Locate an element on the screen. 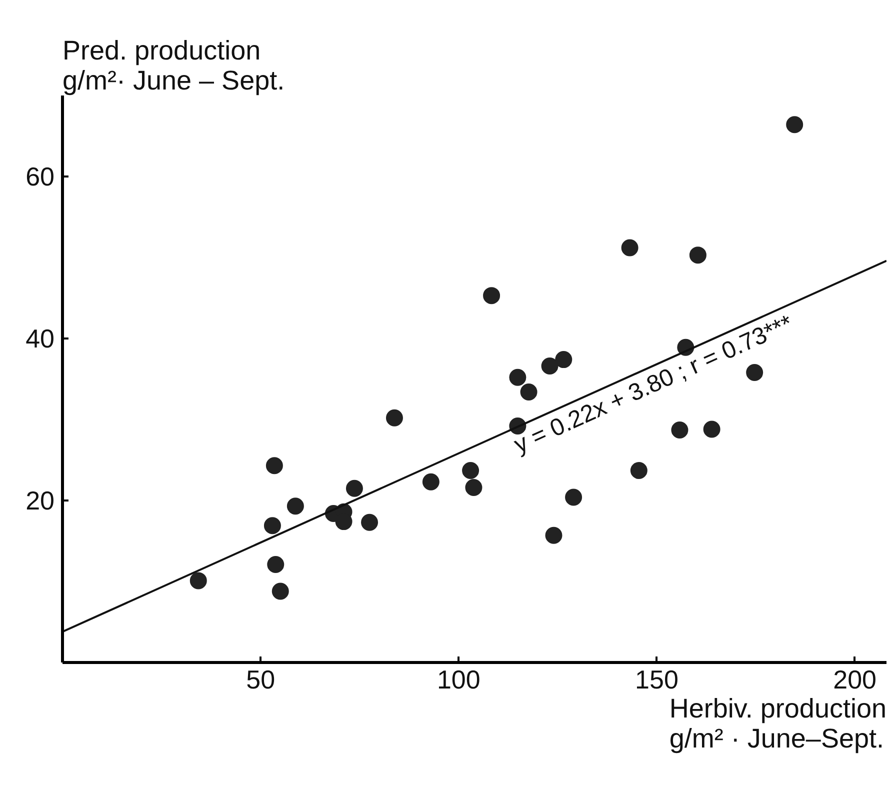 Image resolution: width=888 pixels, height=801 pixels. y-tick-label: 20 is located at coordinates (40, 501).